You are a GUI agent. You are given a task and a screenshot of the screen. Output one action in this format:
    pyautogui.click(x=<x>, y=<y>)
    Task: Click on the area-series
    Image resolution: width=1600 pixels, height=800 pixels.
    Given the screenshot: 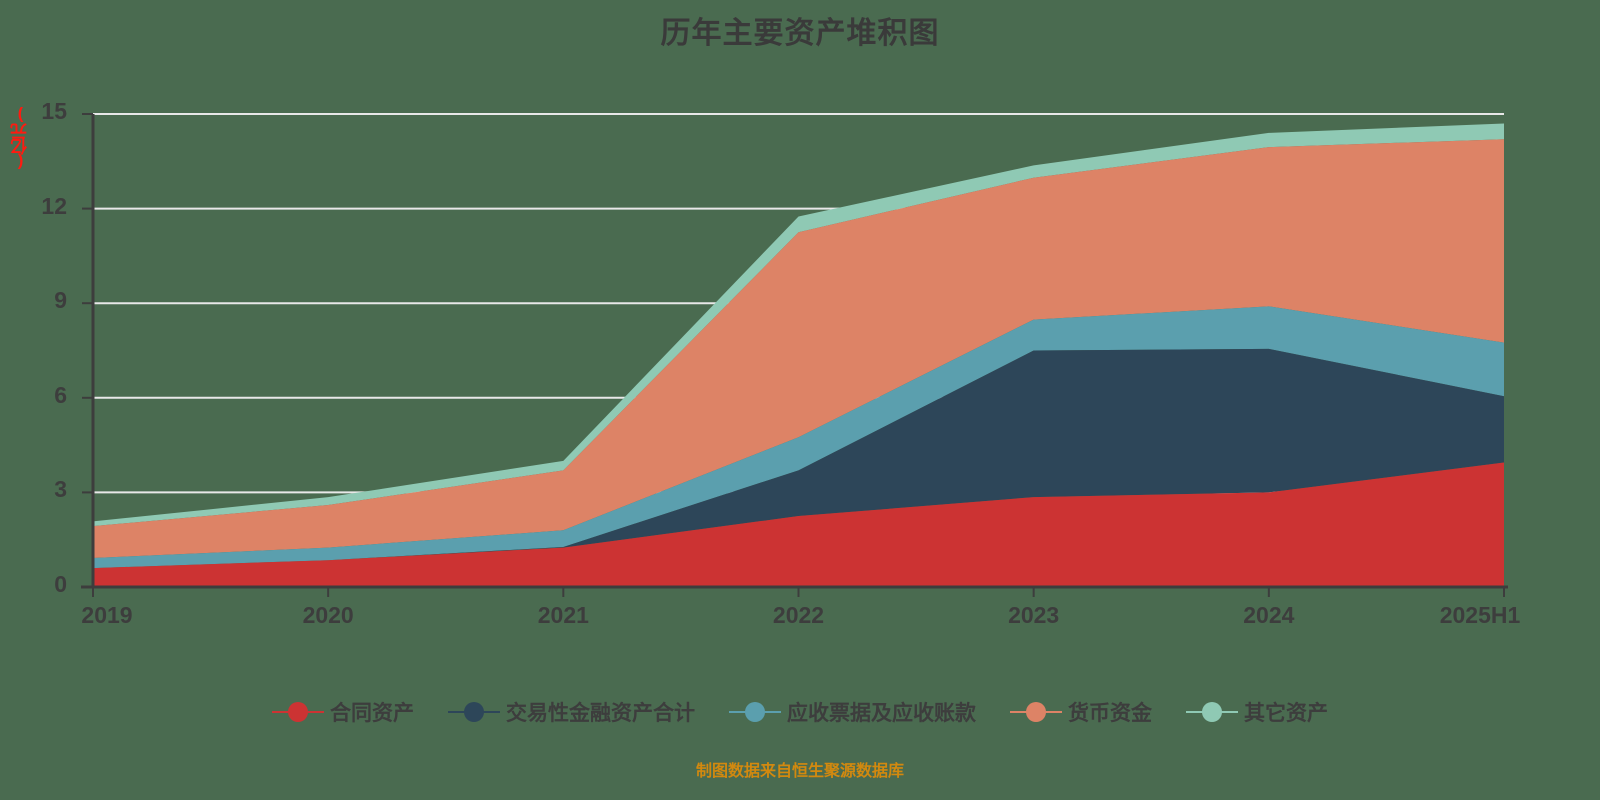 What is the action you would take?
    pyautogui.click(x=798, y=524)
    